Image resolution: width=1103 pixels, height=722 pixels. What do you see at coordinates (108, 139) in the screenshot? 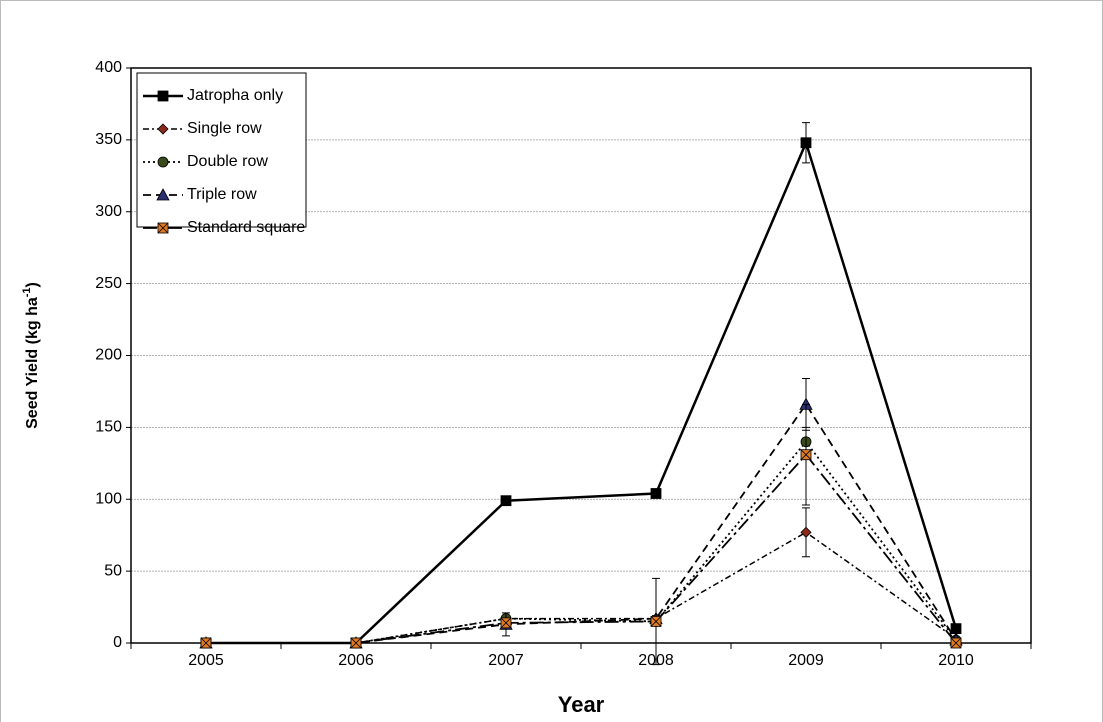
I see `y-tick-label: 350` at bounding box center [108, 139].